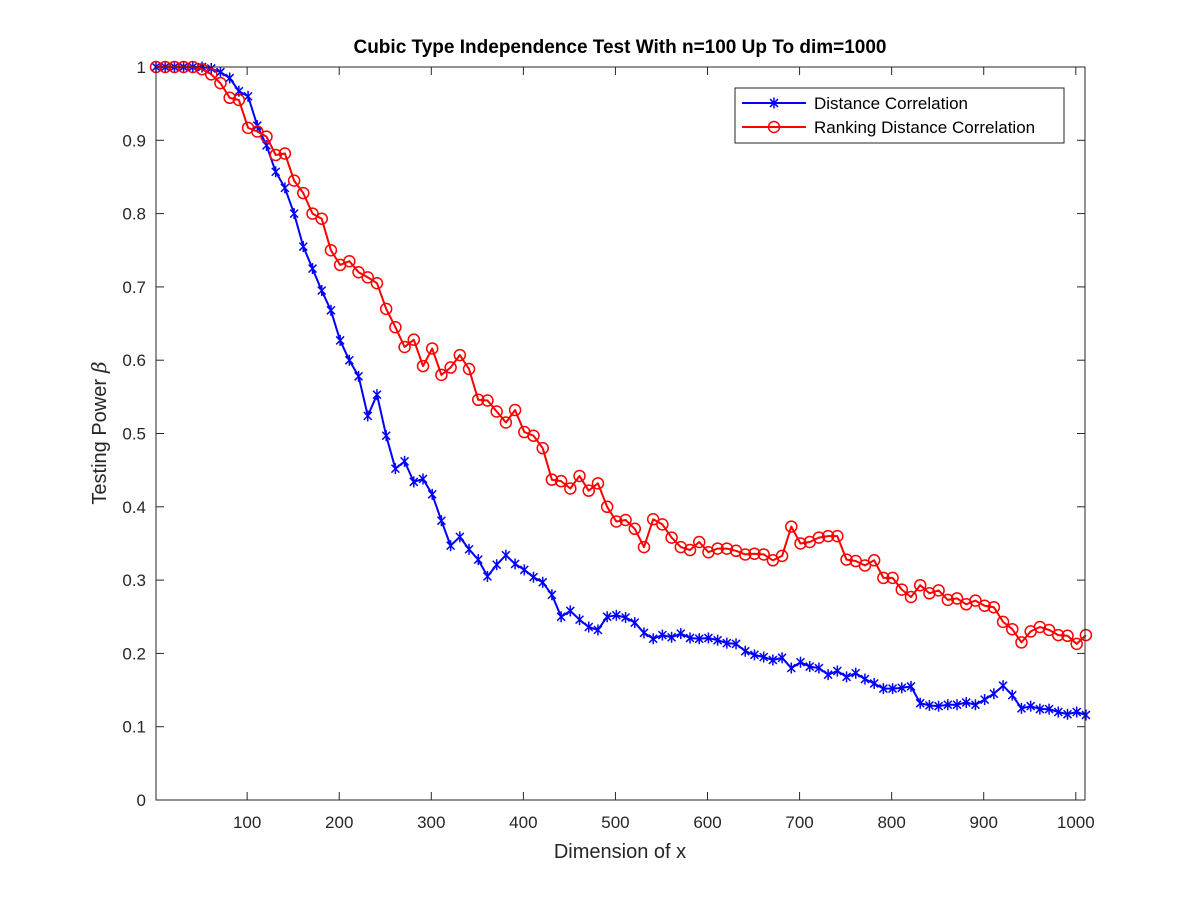 Image resolution: width=1200 pixels, height=900 pixels. What do you see at coordinates (774, 127) in the screenshot?
I see `legend-marker-symbol-ranking-distance-correlation` at bounding box center [774, 127].